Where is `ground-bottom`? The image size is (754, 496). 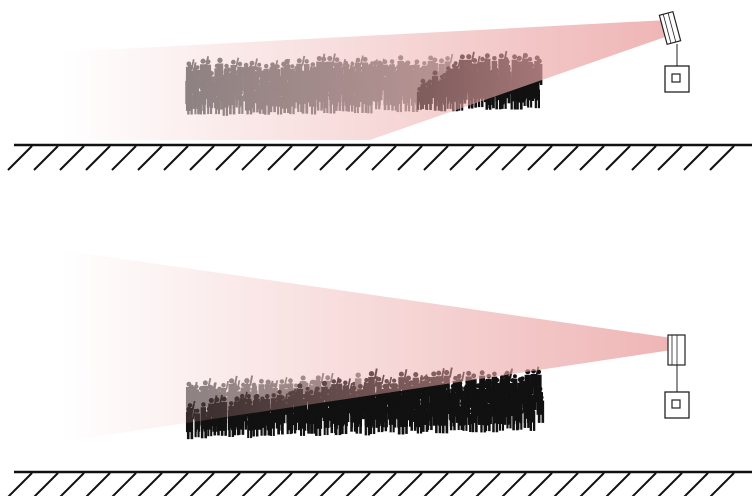 ground-bottom is located at coordinates (379, 483).